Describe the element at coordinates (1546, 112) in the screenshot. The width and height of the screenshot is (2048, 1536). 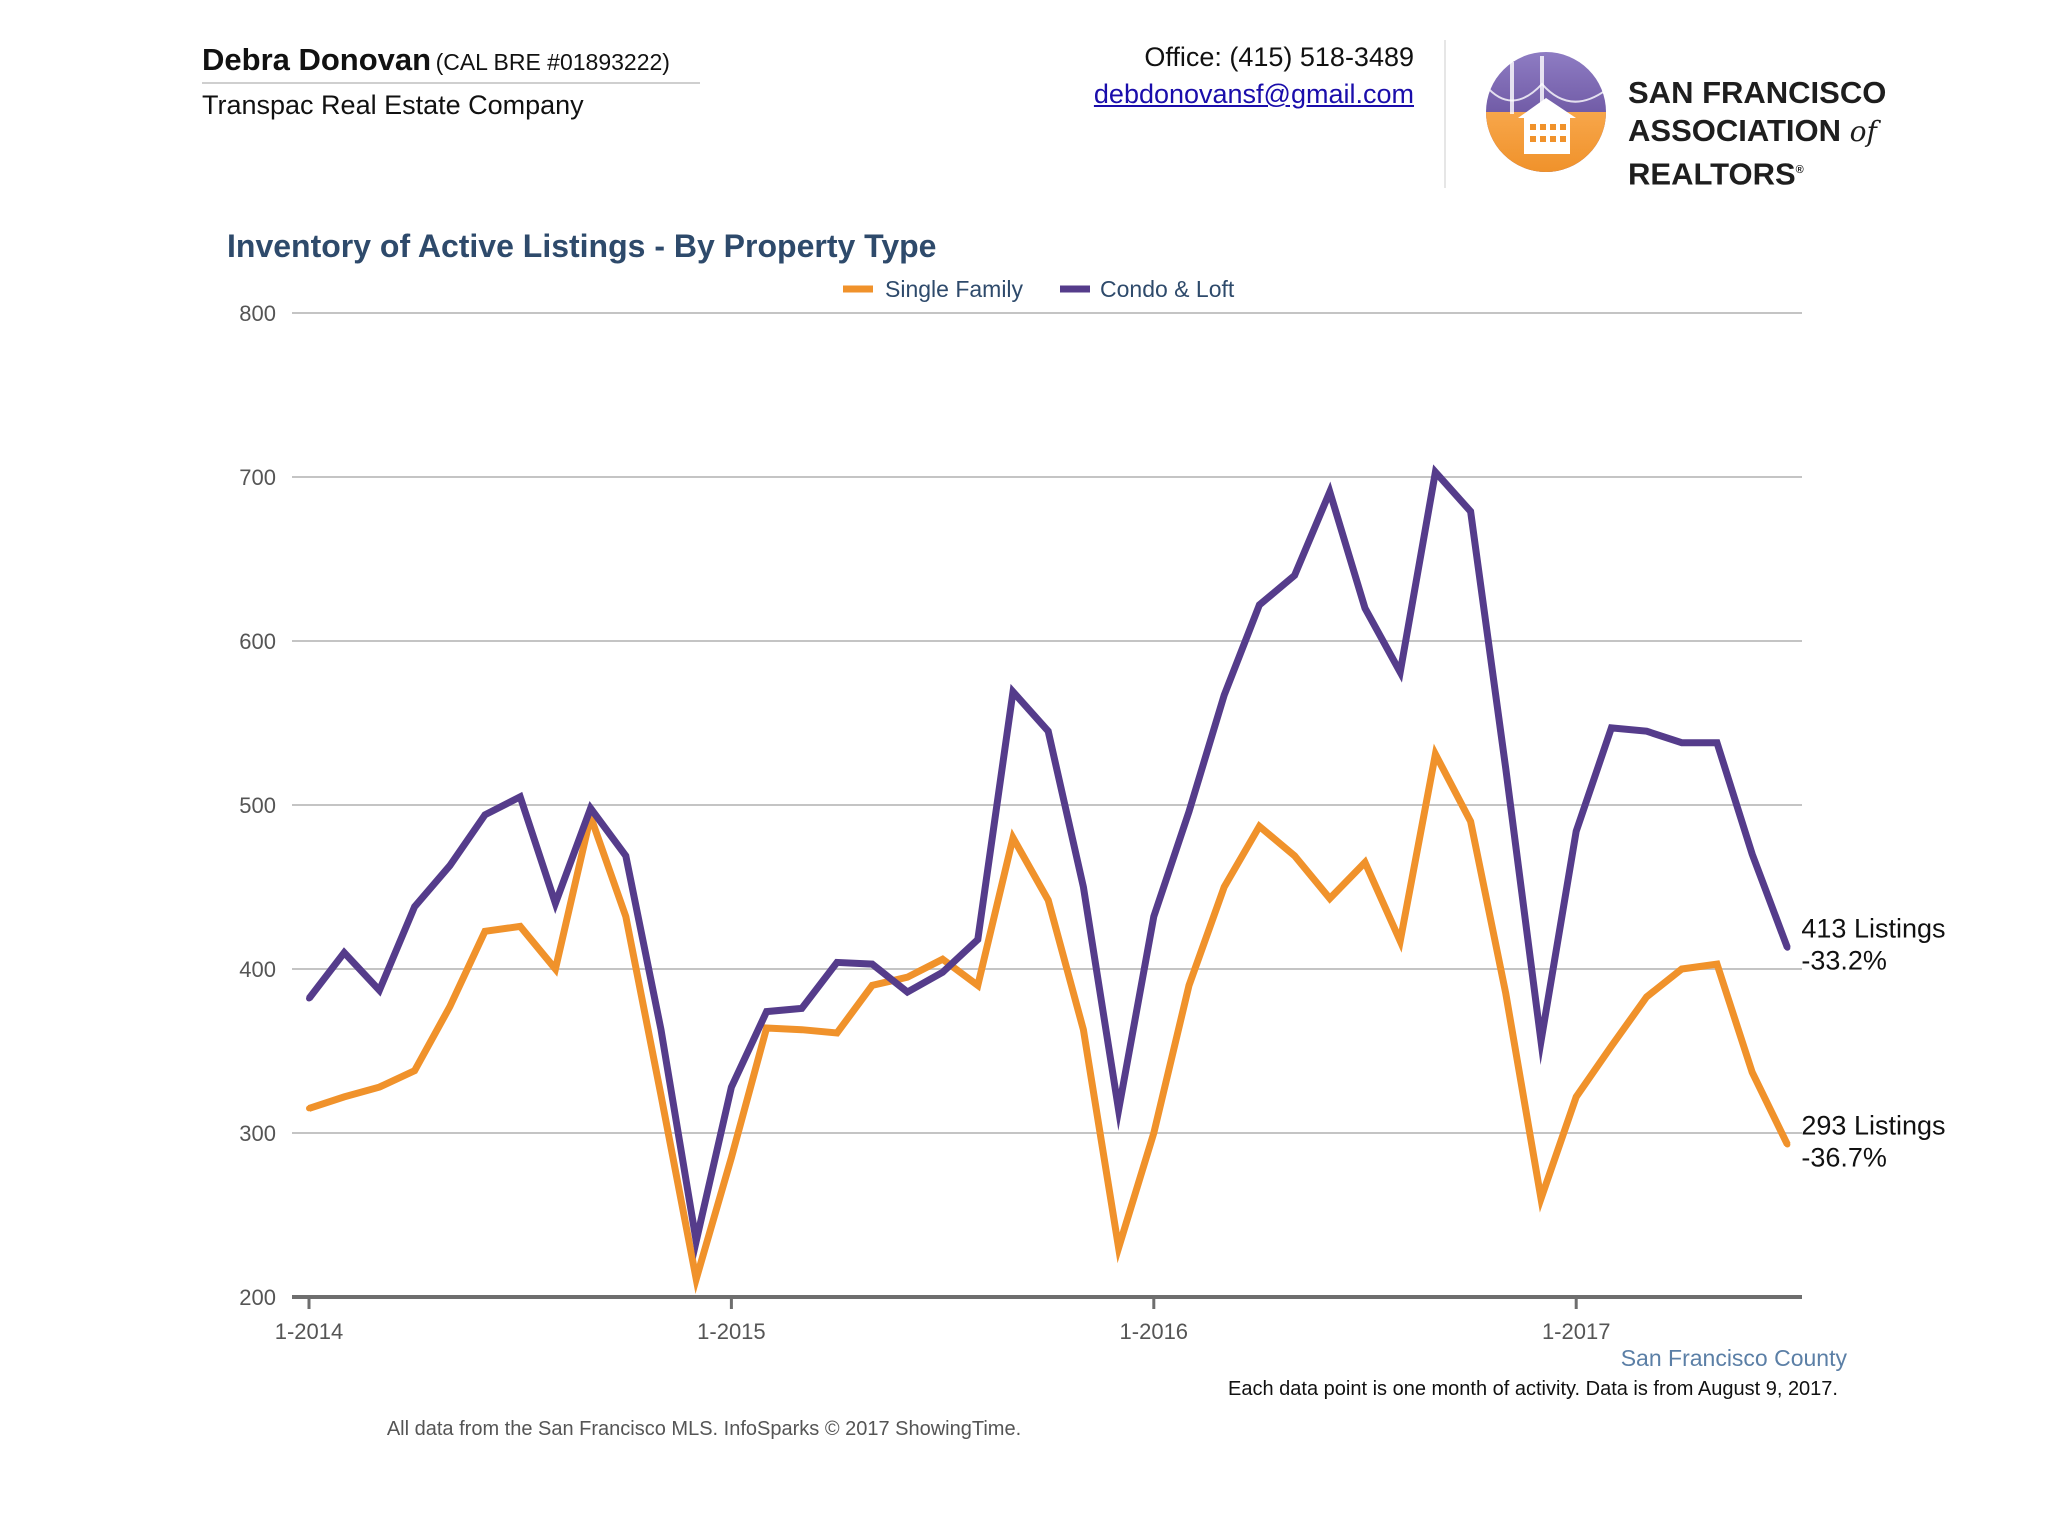
I see `sfar-logo-icon` at that location.